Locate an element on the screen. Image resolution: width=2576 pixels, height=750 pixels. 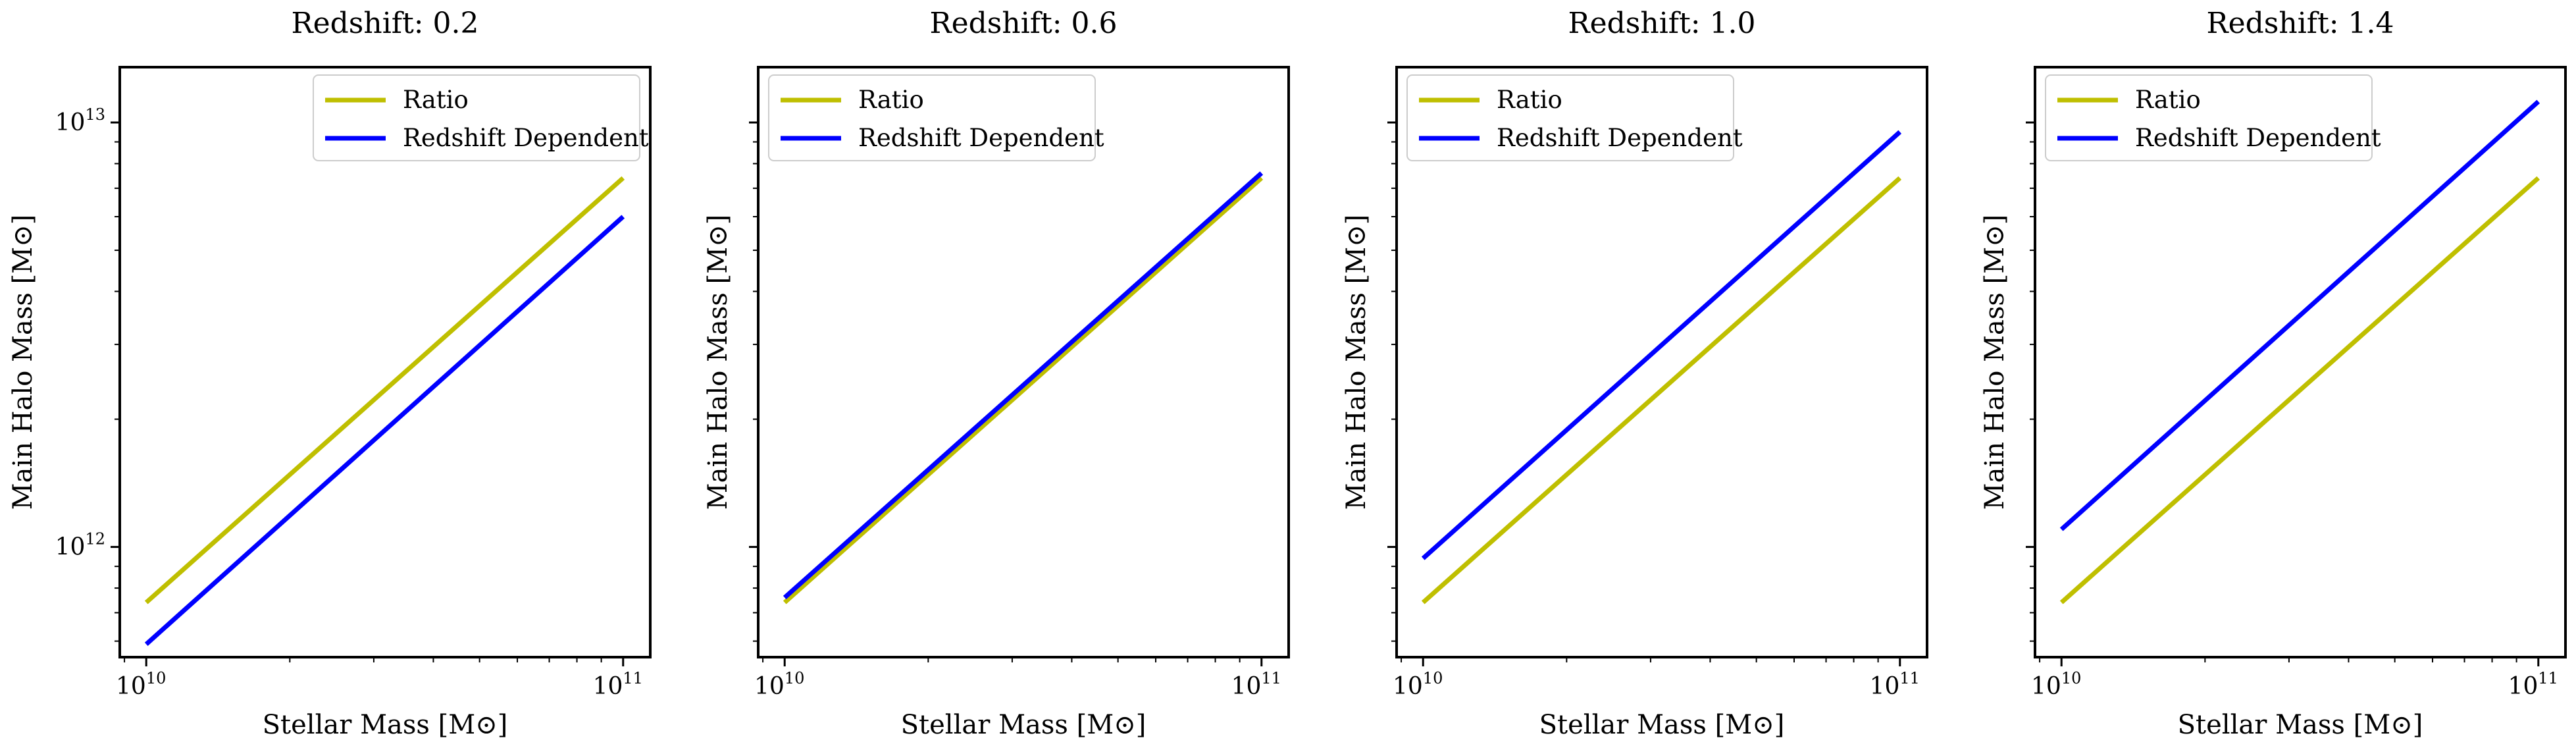
y-tick-label: 1013 is located at coordinates (80, 120).